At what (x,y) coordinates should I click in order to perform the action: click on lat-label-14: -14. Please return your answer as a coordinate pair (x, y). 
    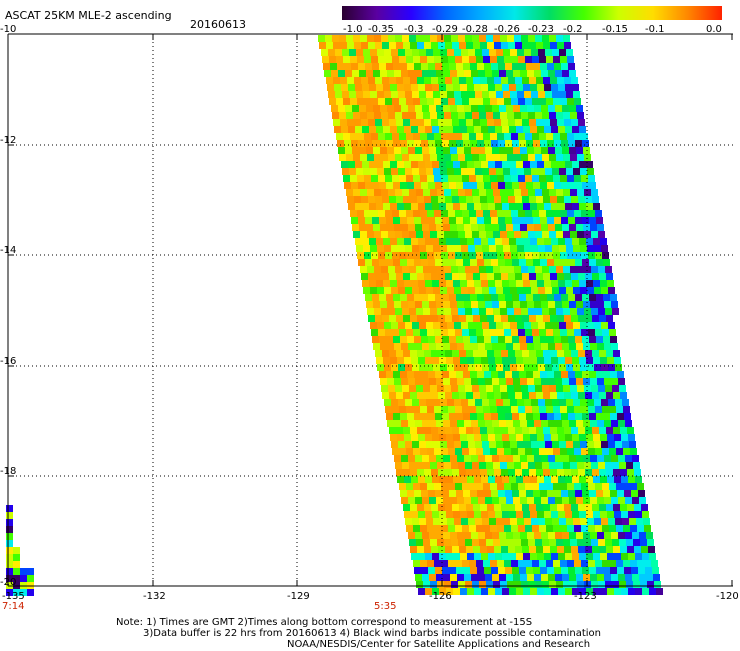
    Looking at the image, I should click on (8, 250).